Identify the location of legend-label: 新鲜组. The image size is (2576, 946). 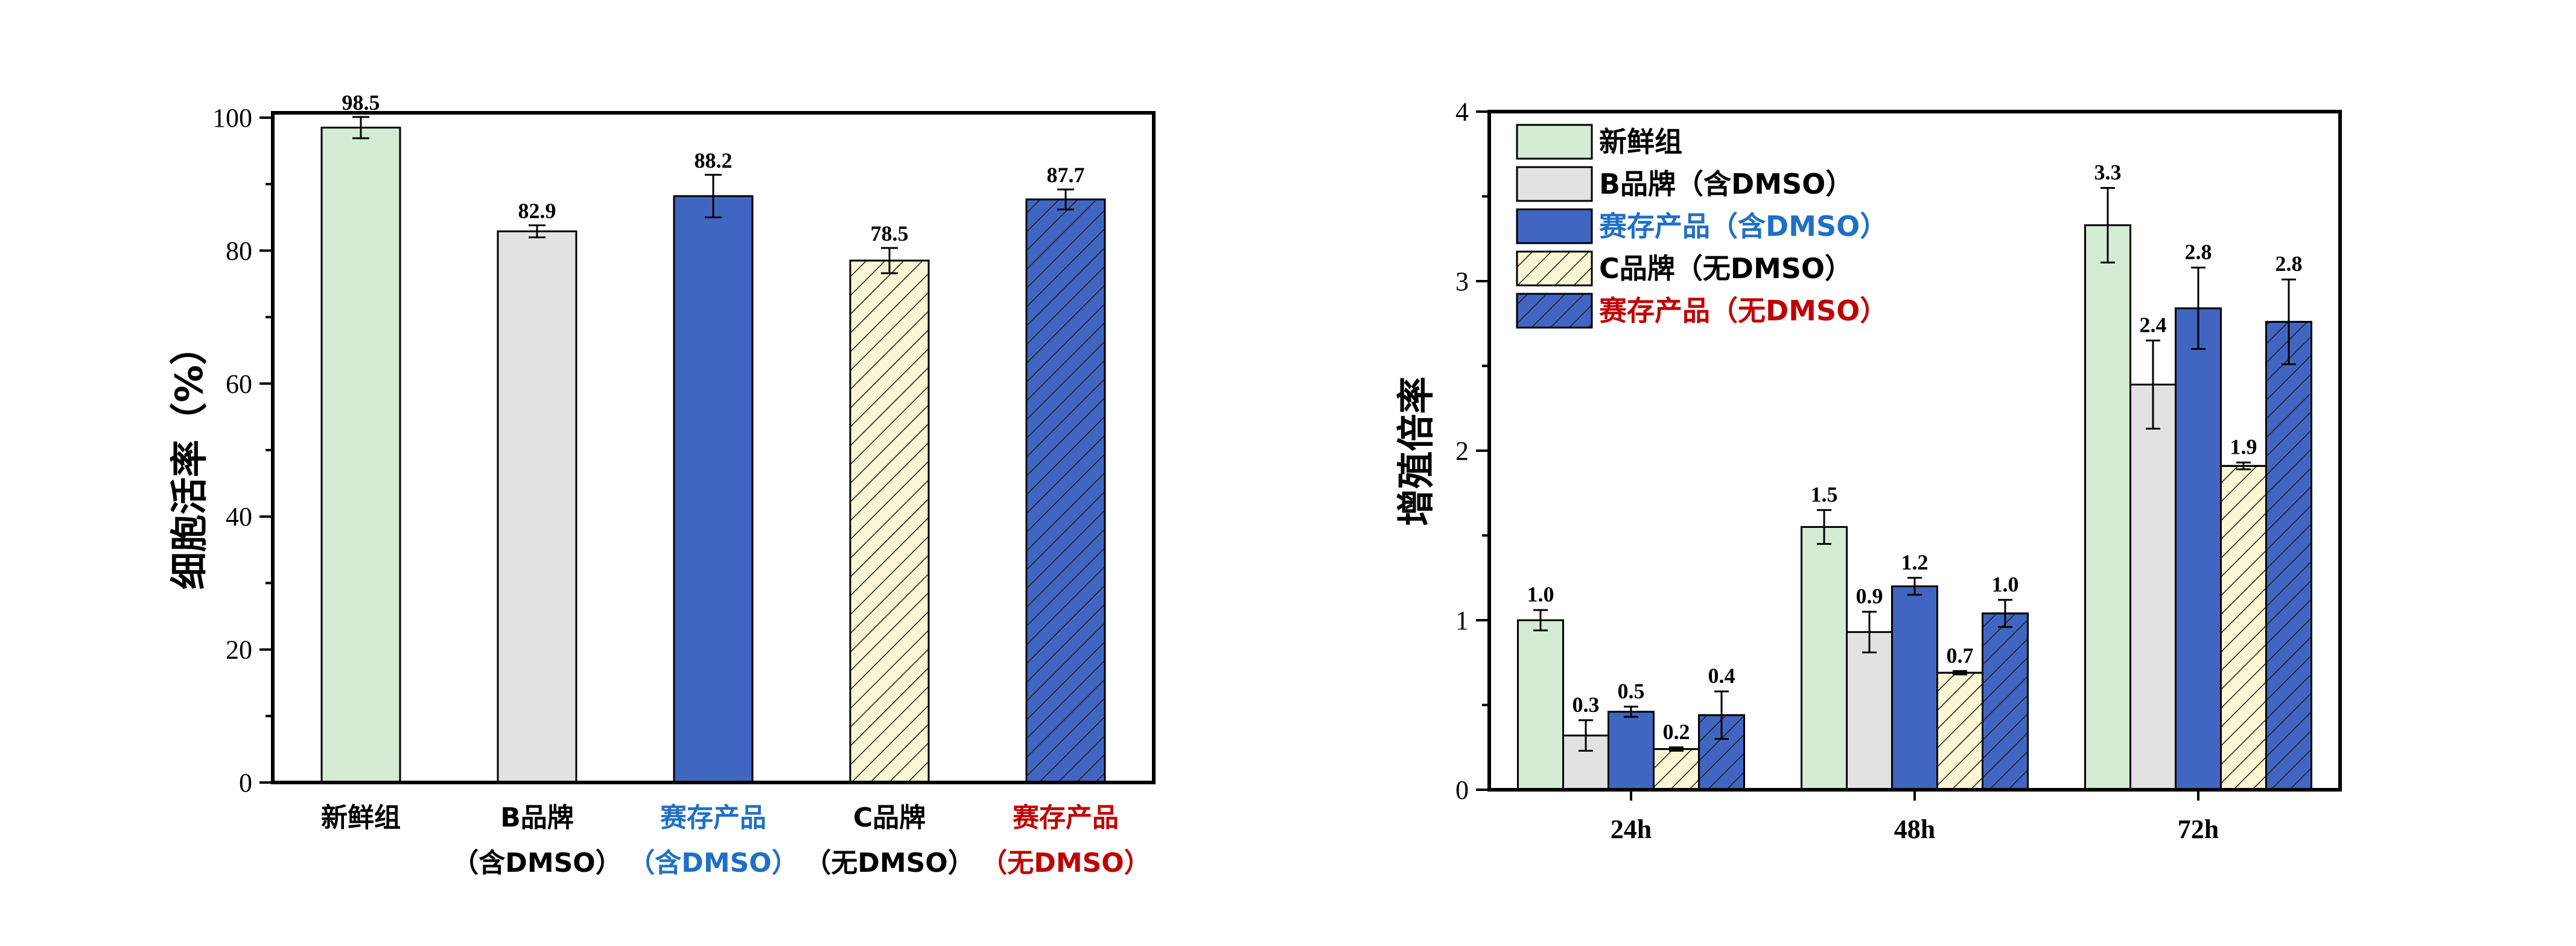
(1641, 141).